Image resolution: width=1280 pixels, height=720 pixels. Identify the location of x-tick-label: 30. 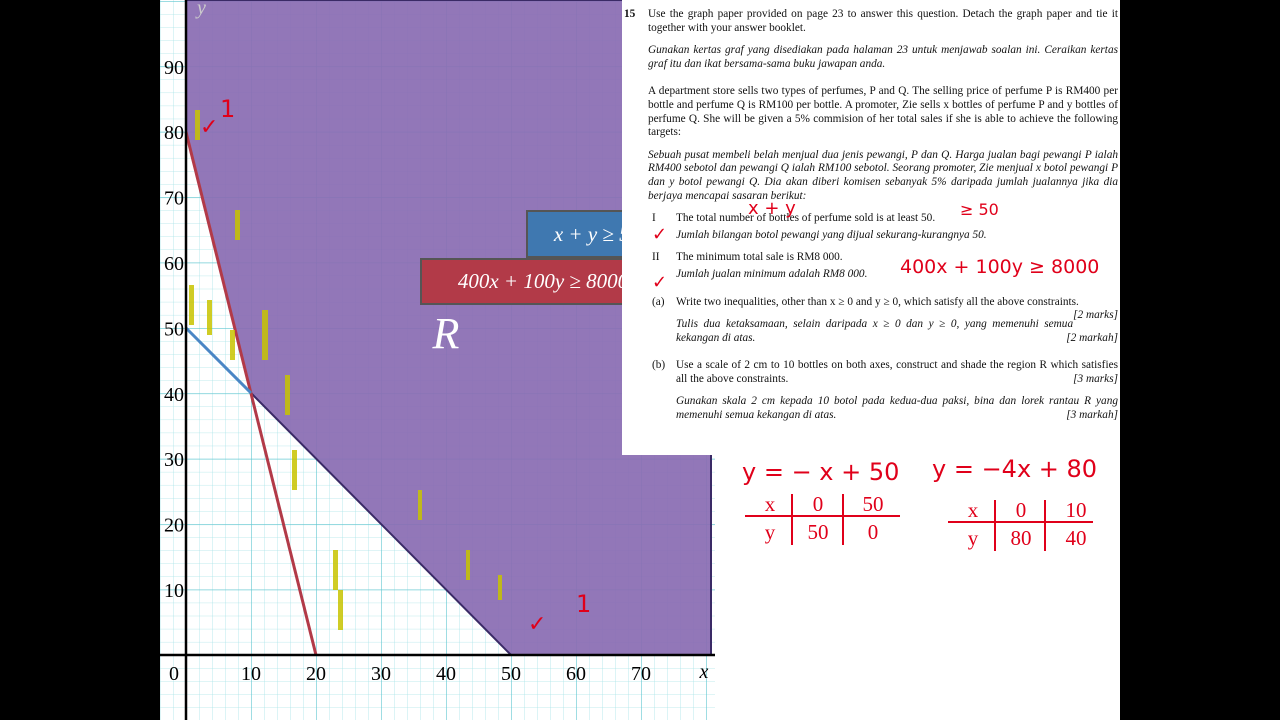
(381, 674).